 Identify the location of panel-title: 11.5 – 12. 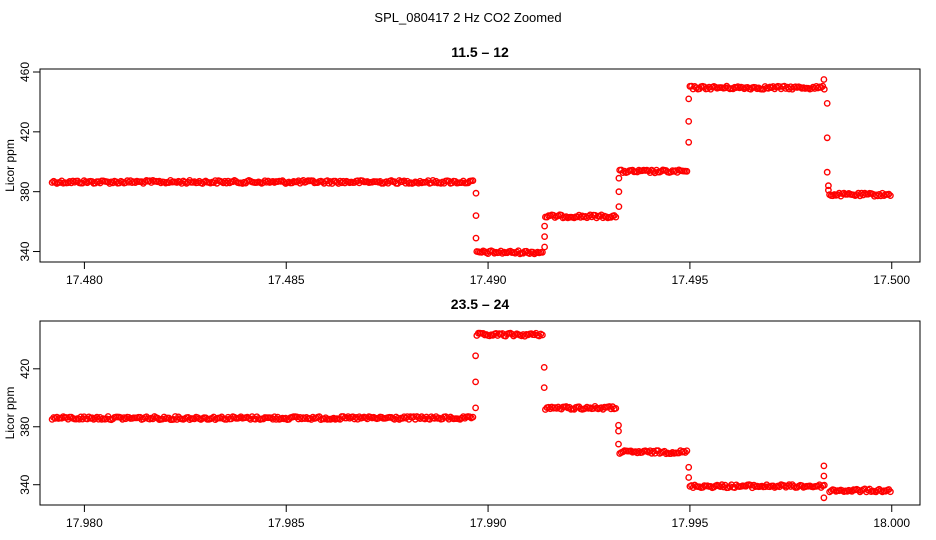
(480, 52).